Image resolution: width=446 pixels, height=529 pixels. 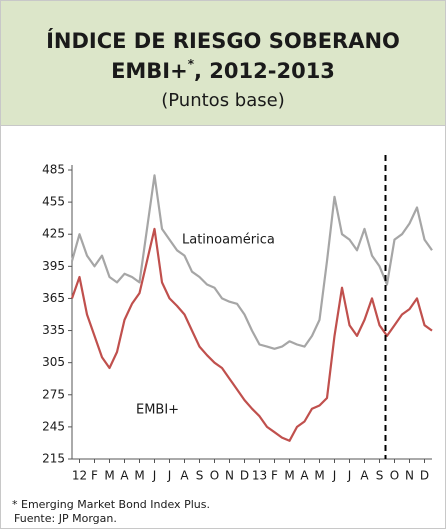 I want to click on y-tick-label: 365, so click(x=53, y=298).